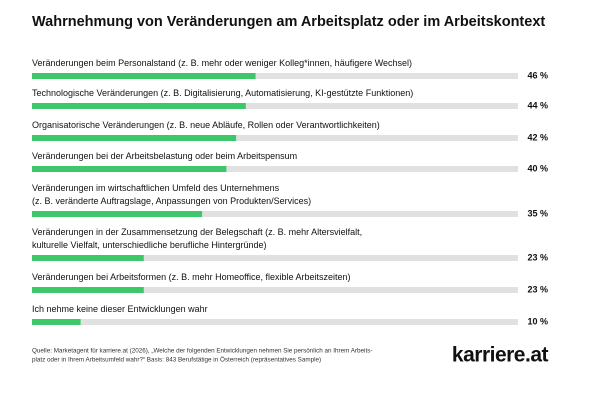 The width and height of the screenshot is (600, 400). What do you see at coordinates (537, 321) in the screenshot?
I see `value-label: 10 %` at bounding box center [537, 321].